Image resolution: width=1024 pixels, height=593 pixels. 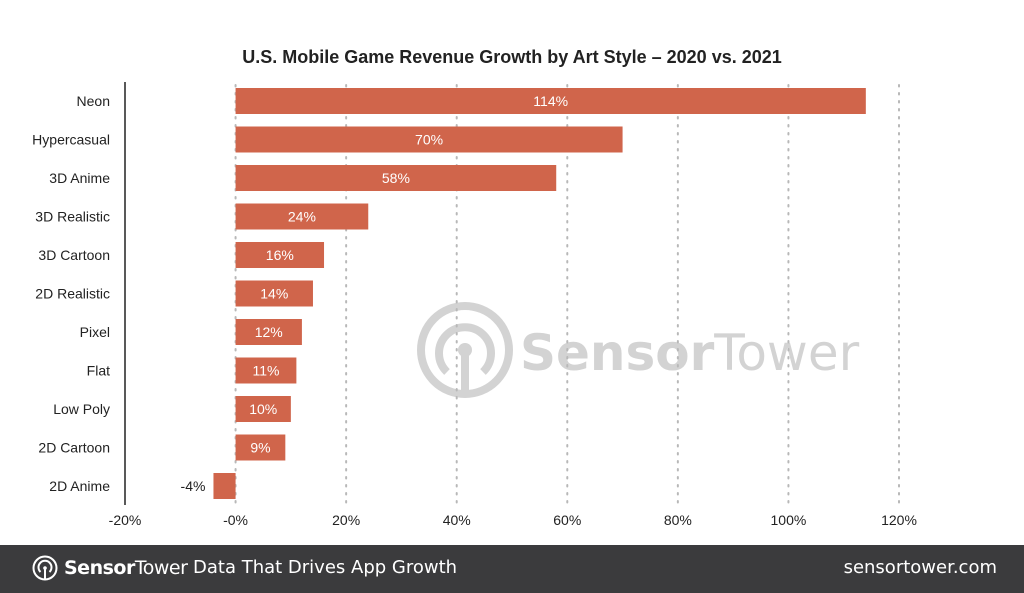 What do you see at coordinates (74, 255) in the screenshot?
I see `category-label: 3D Cartoon` at bounding box center [74, 255].